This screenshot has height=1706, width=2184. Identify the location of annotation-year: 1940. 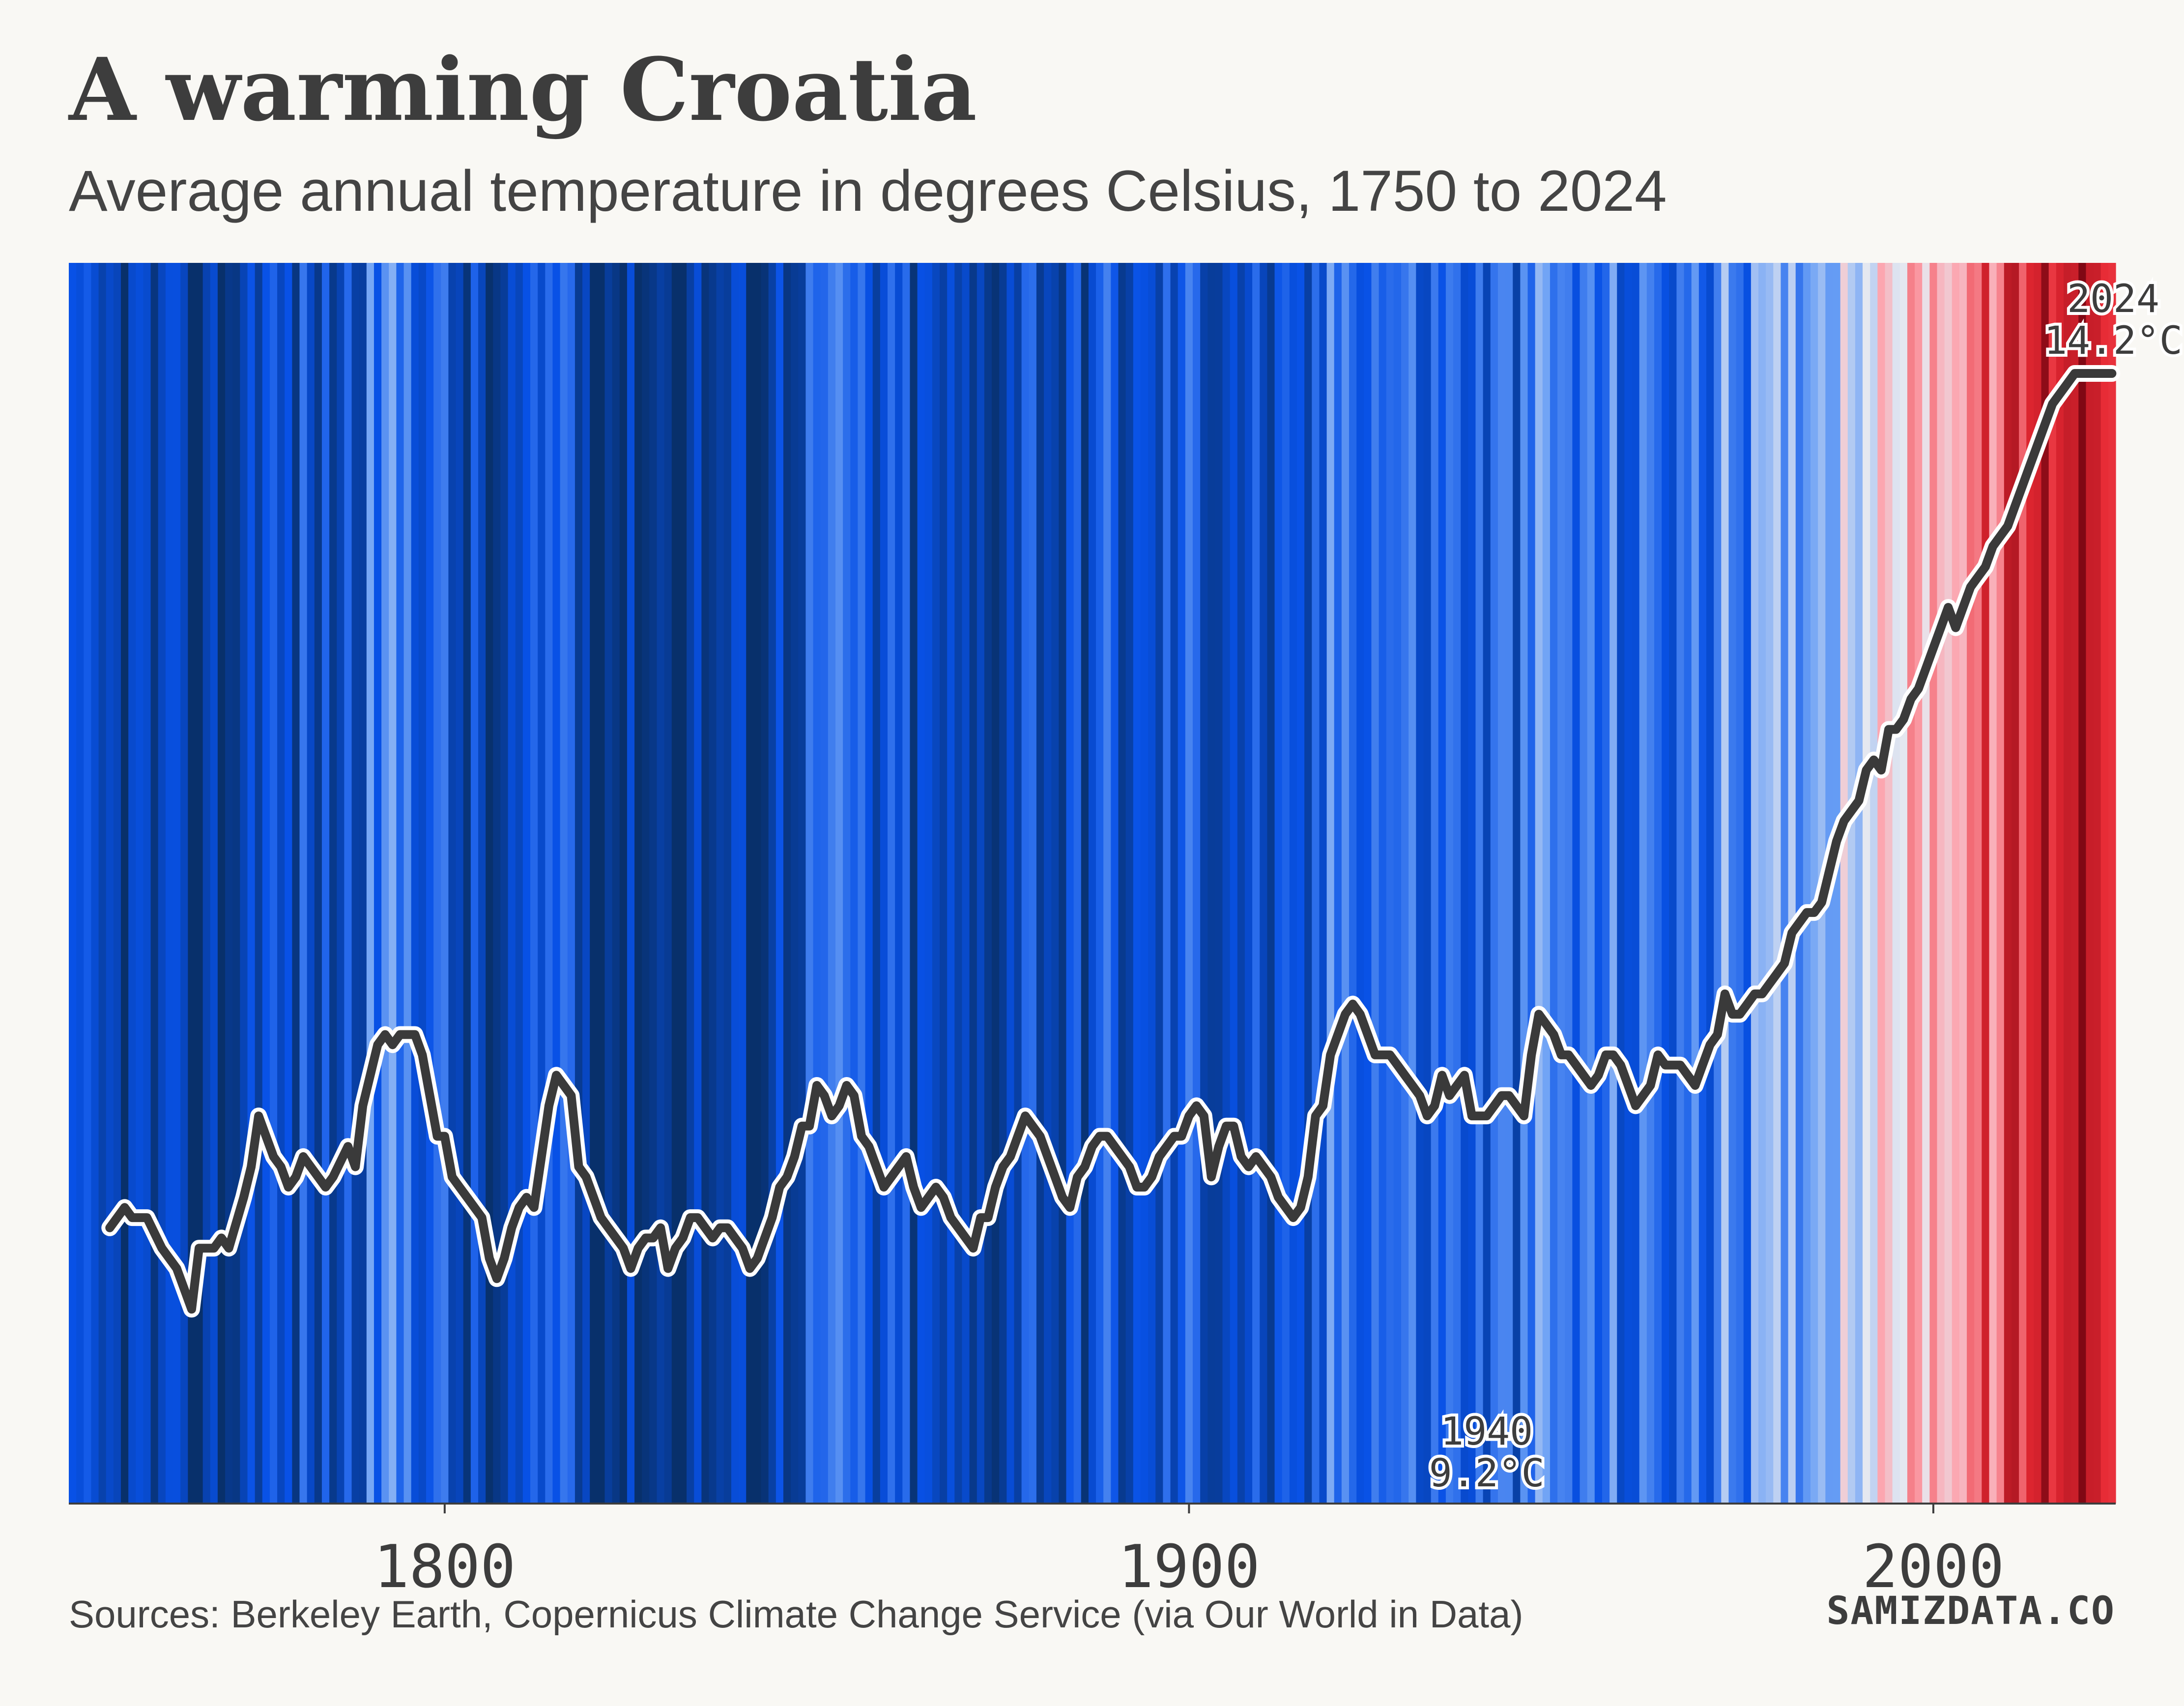
(1486, 1432).